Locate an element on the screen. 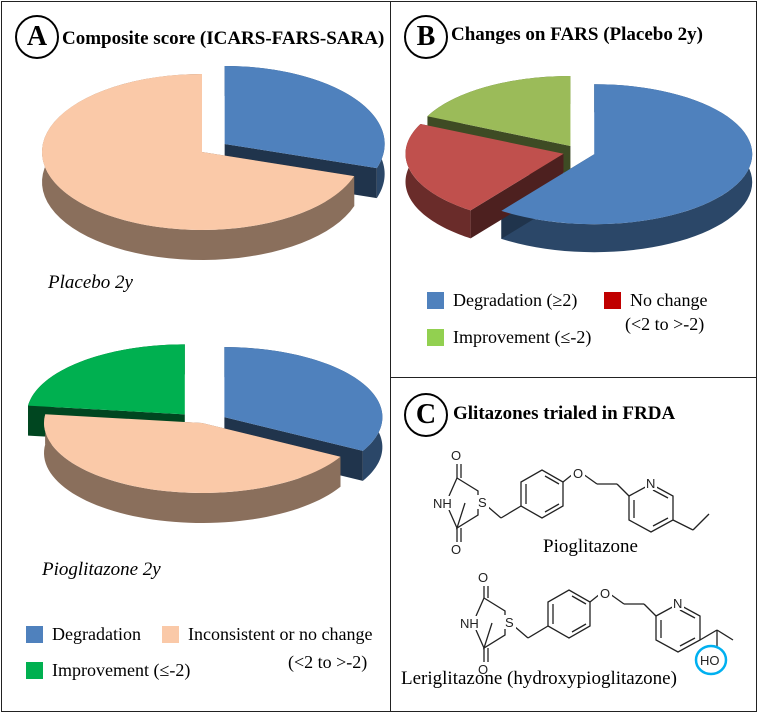 This screenshot has height=713, width=758. atom-o-top: O is located at coordinates (456, 455).